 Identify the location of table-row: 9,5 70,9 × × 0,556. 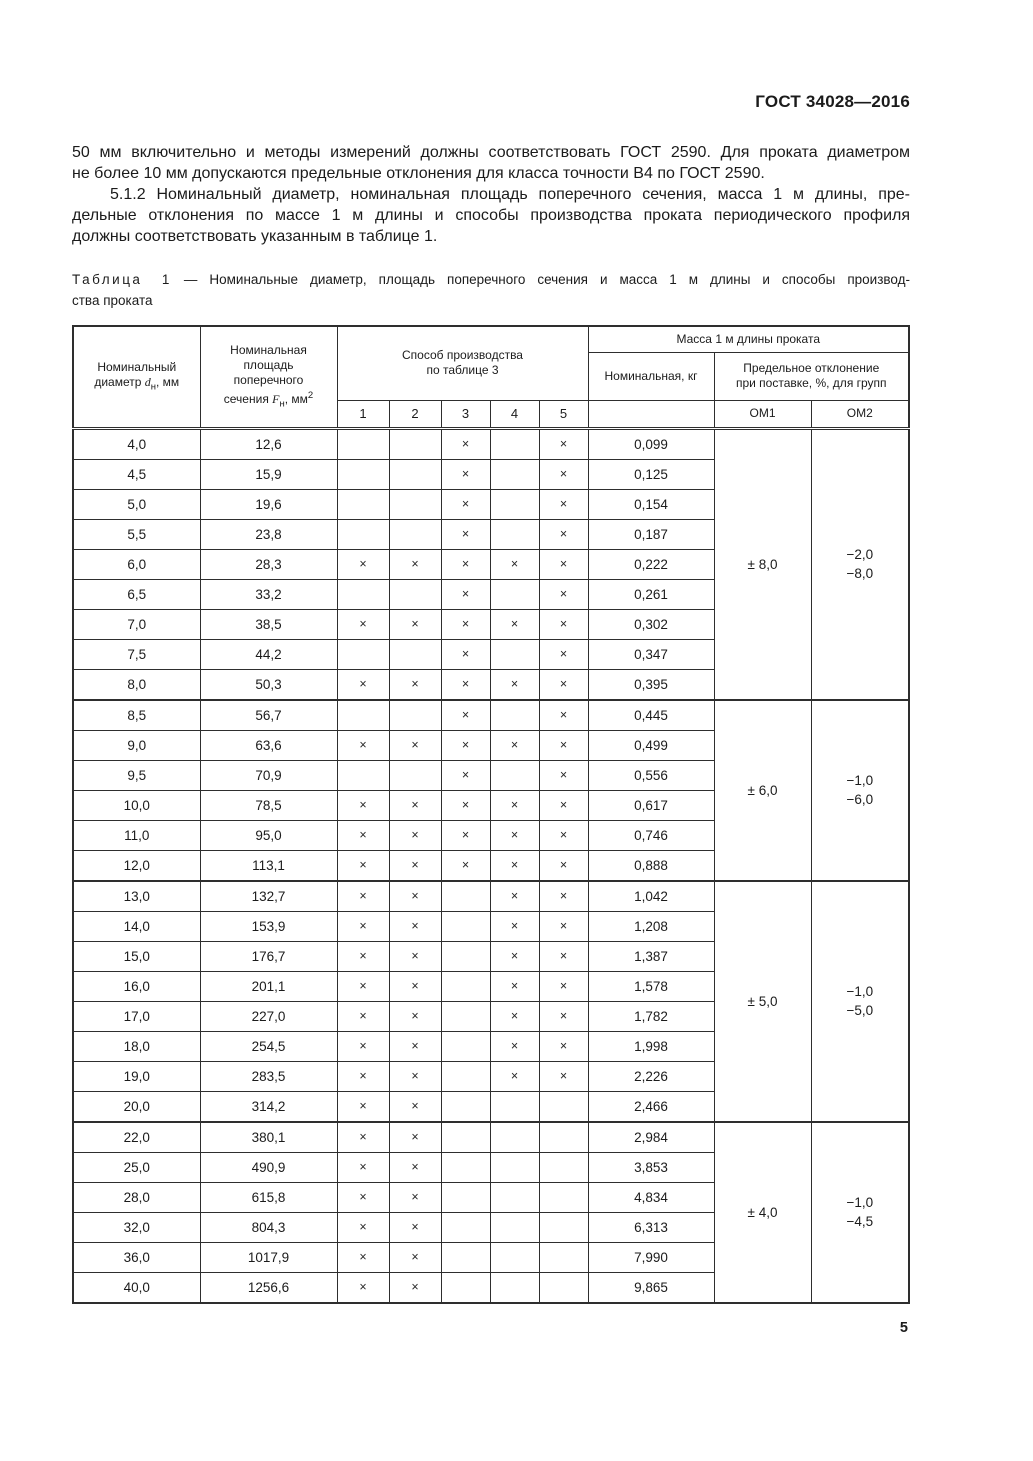
(490, 775).